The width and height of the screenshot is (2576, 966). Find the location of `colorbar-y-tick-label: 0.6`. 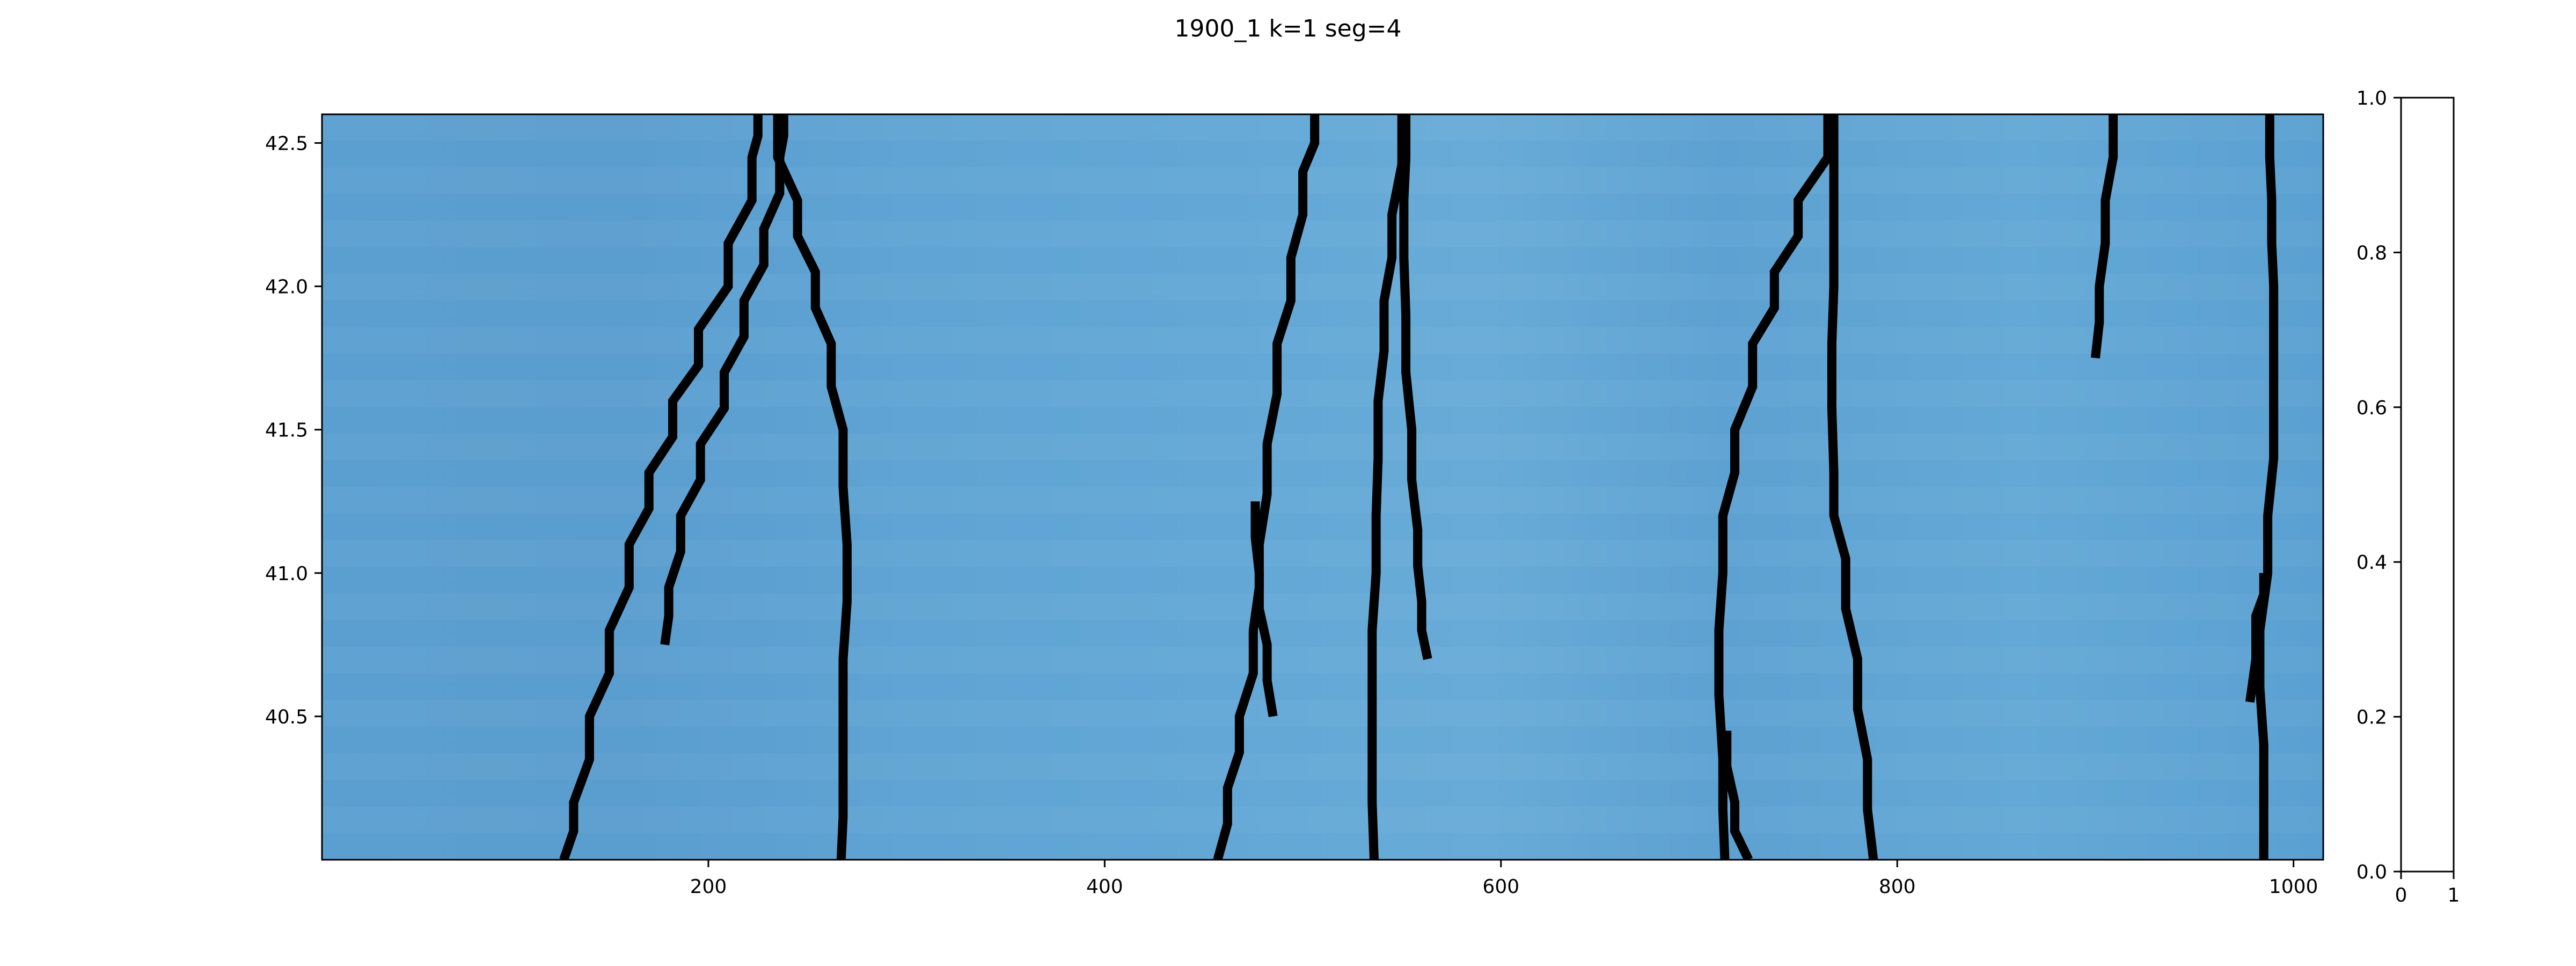

colorbar-y-tick-label: 0.6 is located at coordinates (2372, 408).